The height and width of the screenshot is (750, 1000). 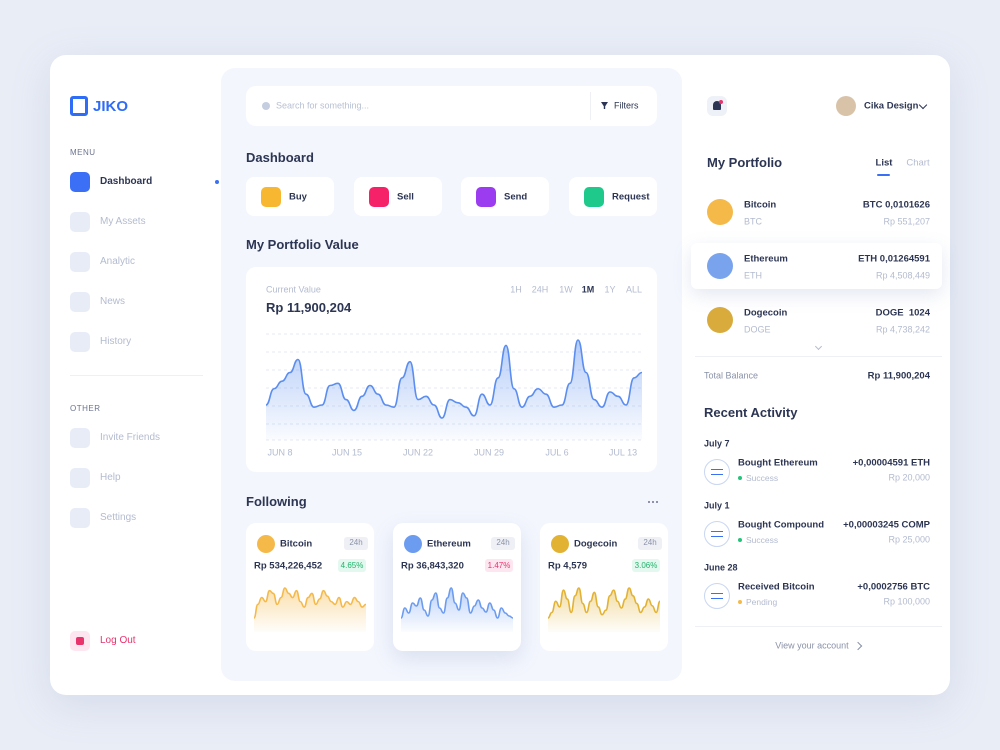 I want to click on search-box, so click(x=451, y=106).